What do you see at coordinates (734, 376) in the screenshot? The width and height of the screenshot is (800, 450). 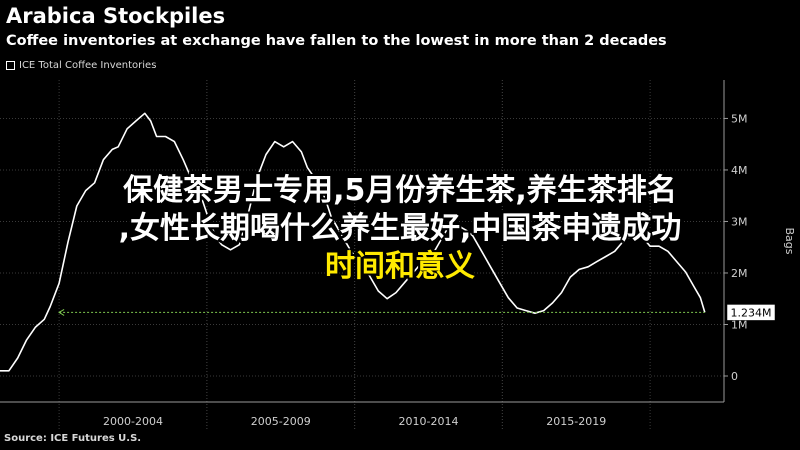 I see `y-tick-label: 0` at bounding box center [734, 376].